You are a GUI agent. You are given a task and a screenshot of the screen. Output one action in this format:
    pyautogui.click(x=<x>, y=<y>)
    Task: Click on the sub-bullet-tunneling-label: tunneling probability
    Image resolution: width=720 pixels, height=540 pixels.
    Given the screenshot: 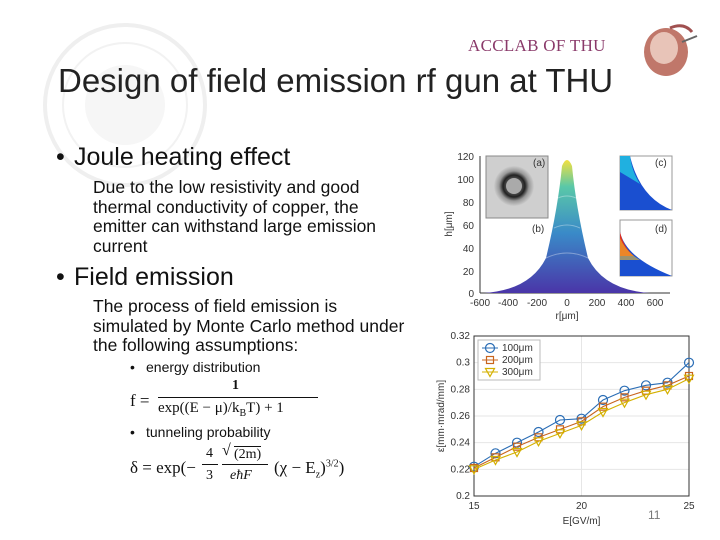 What is the action you would take?
    pyautogui.click(x=208, y=432)
    